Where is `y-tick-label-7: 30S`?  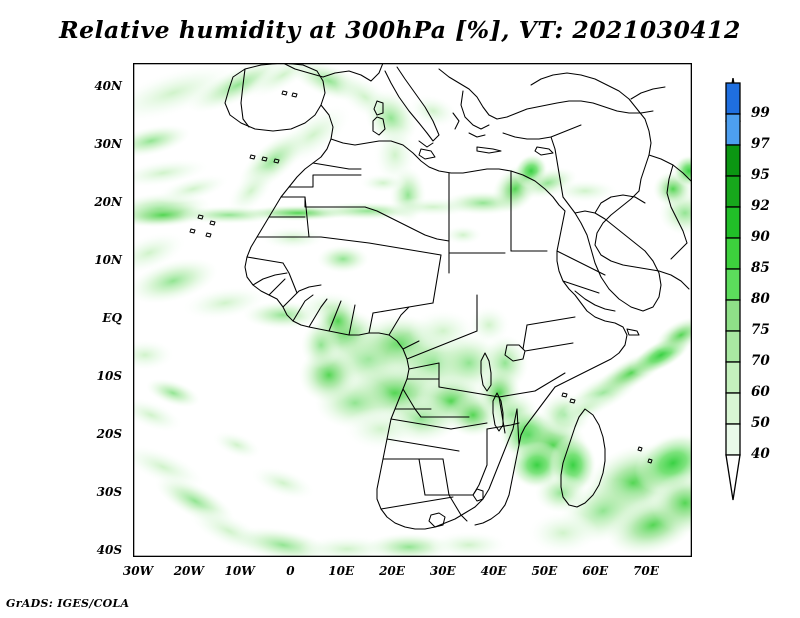 y-tick-label-7: 30S is located at coordinates (109, 492).